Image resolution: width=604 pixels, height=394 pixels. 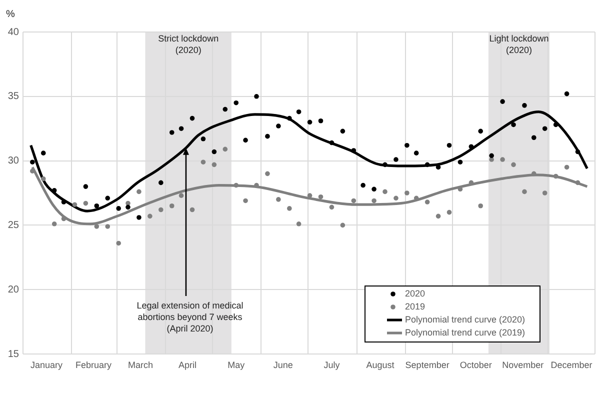 What do you see at coordinates (47, 365) in the screenshot?
I see `x-tick-label: January` at bounding box center [47, 365].